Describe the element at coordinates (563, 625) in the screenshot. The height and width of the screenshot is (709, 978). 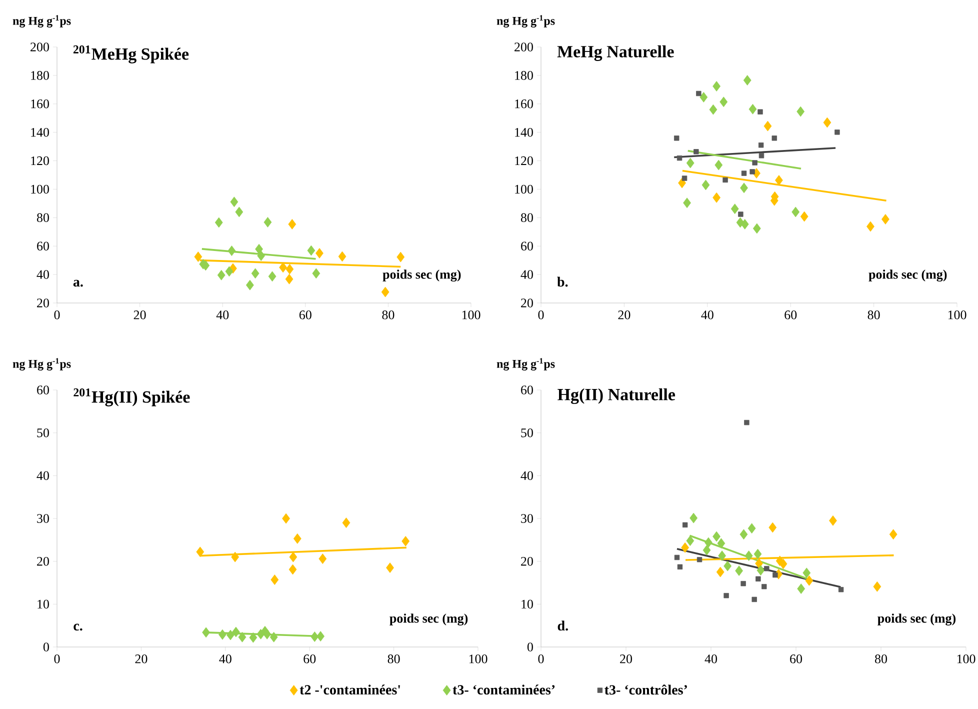
I see `annotation: d.` at that location.